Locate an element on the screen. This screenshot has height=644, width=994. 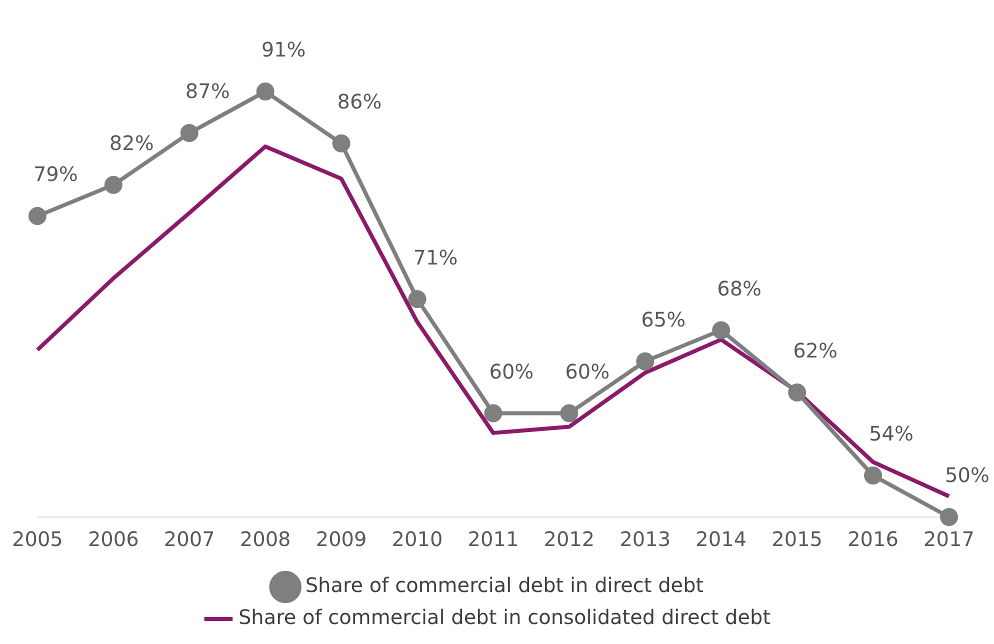
data-label: 79% is located at coordinates (55, 174).